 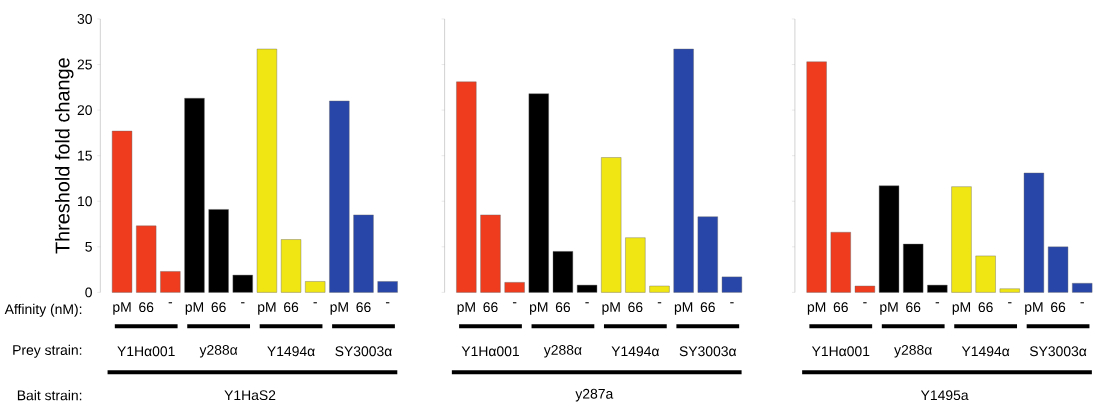 What do you see at coordinates (49, 395) in the screenshot?
I see `text: Bait strain:` at bounding box center [49, 395].